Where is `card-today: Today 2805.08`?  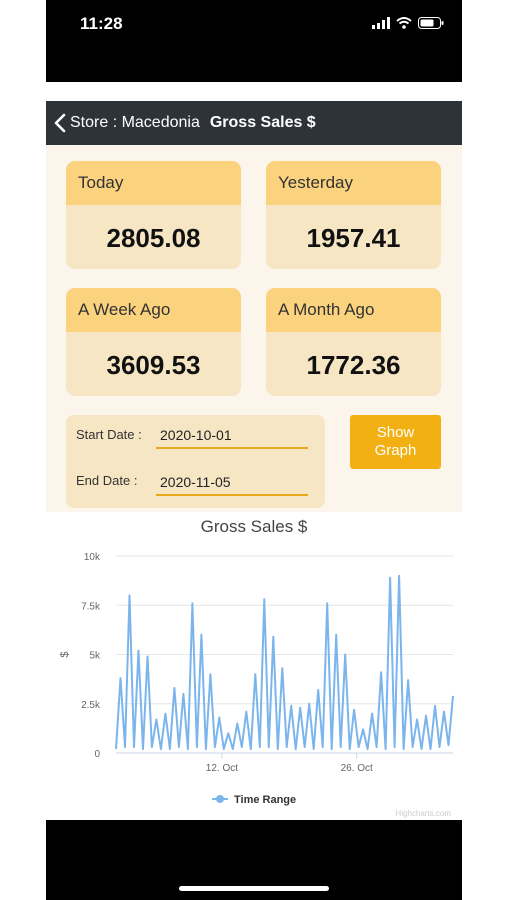 card-today: Today 2805.08 is located at coordinates (153, 215).